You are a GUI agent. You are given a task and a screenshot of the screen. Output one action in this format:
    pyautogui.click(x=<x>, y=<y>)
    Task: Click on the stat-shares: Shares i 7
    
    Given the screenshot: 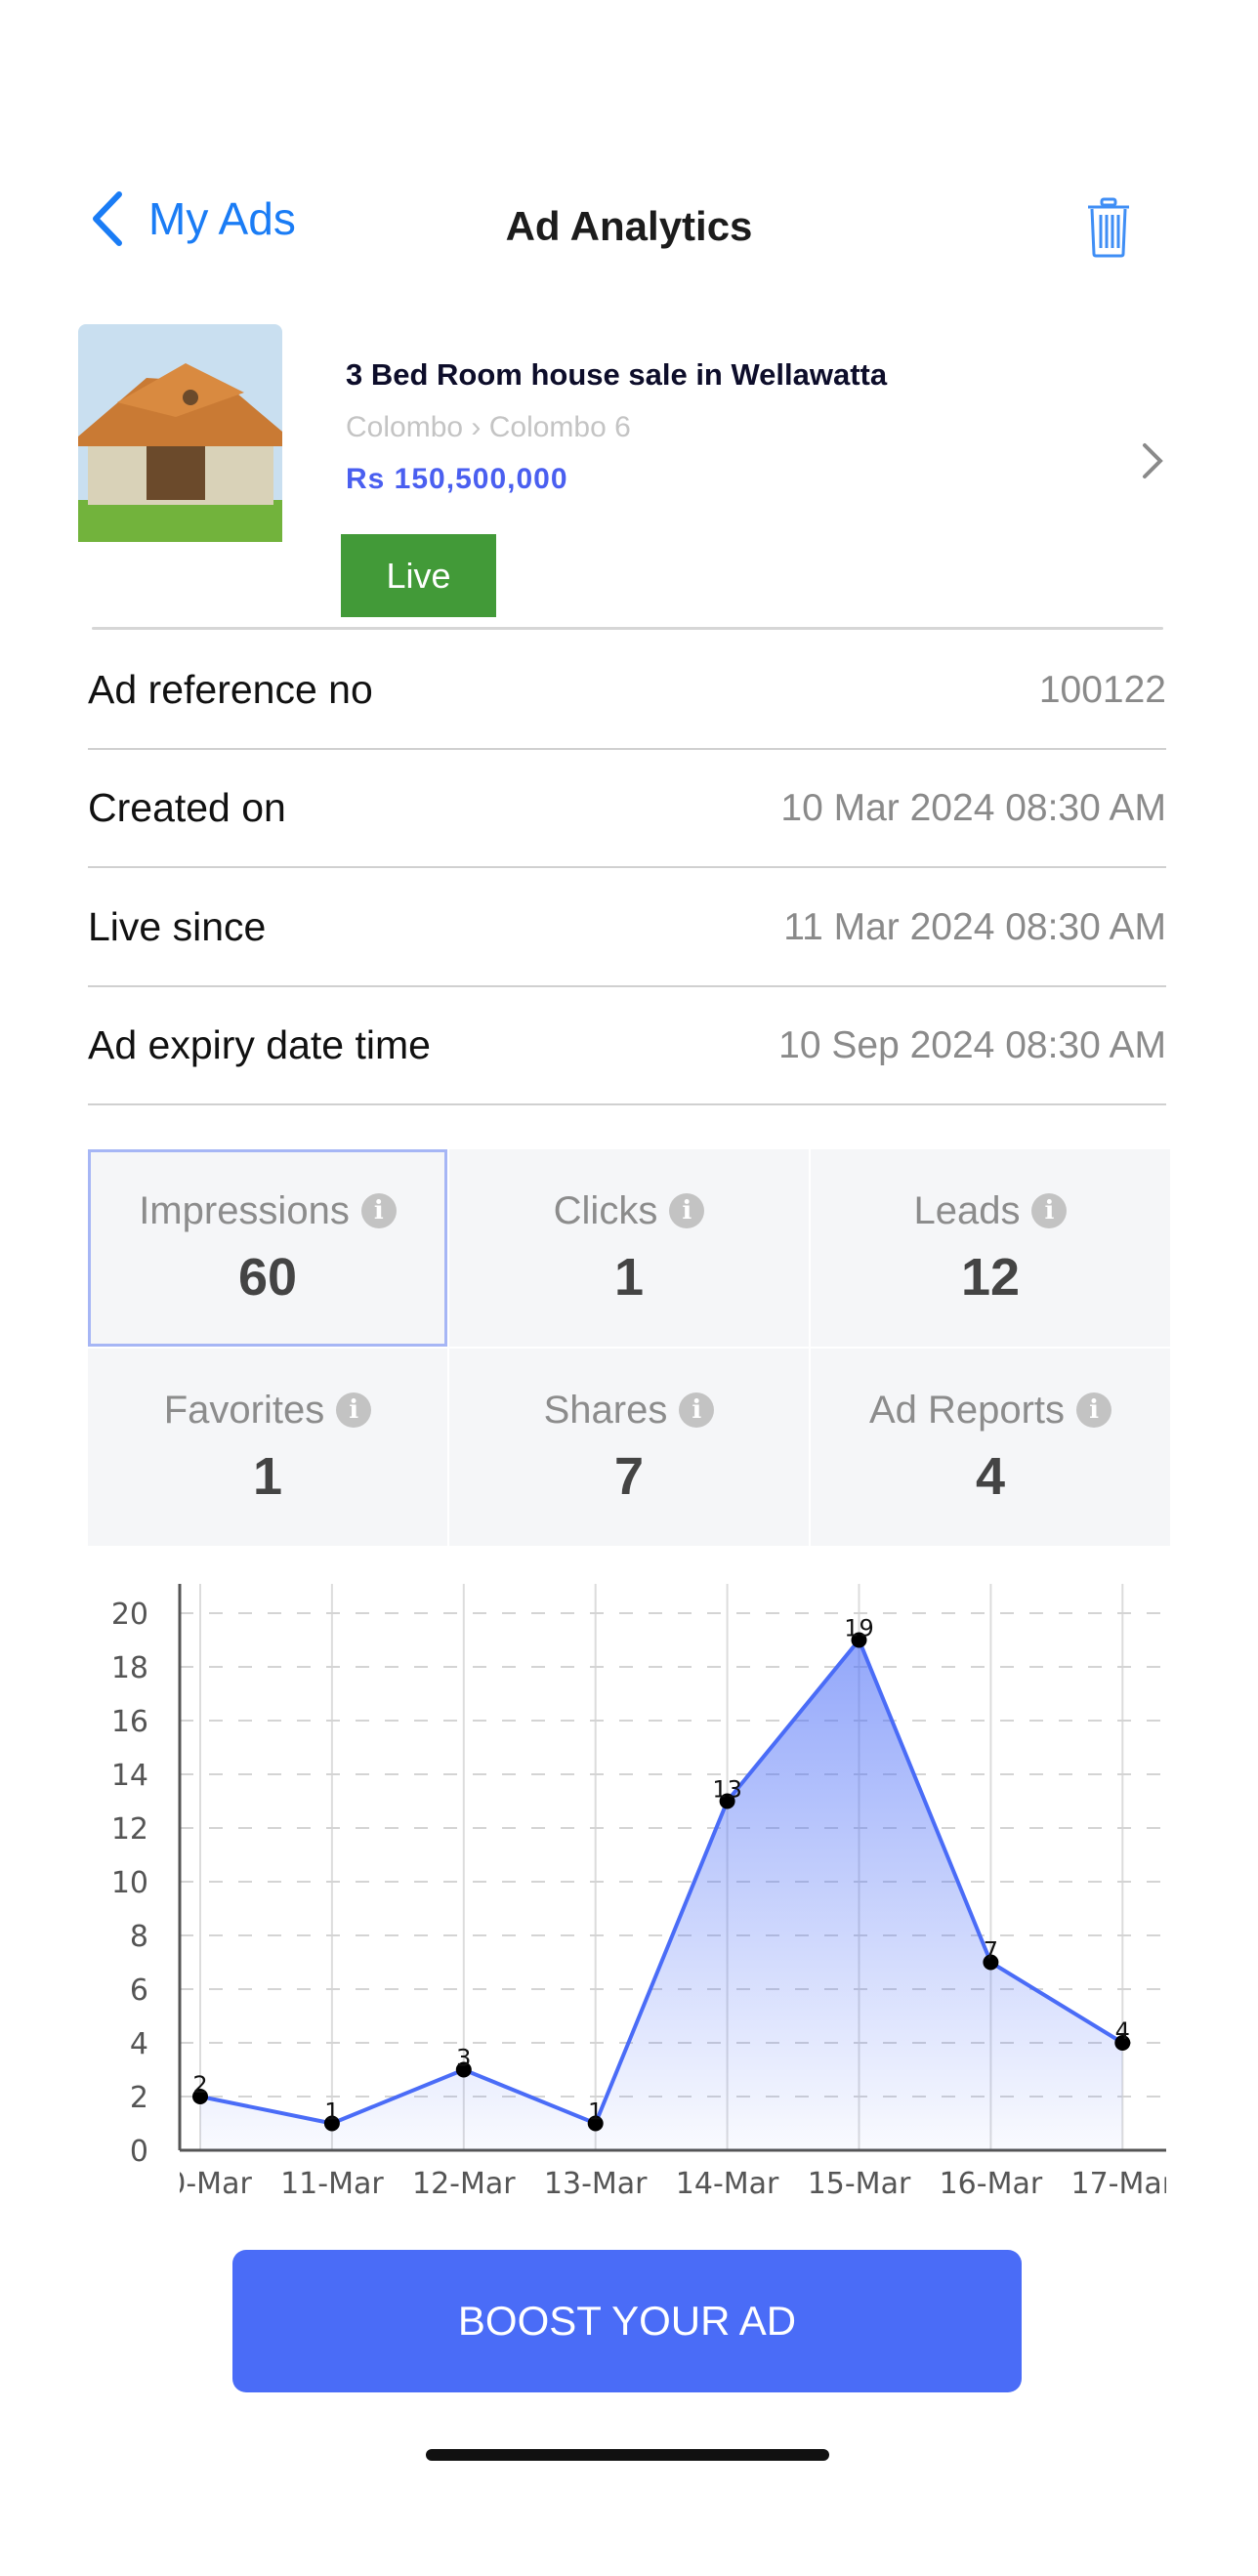 What is the action you would take?
    pyautogui.click(x=629, y=1447)
    